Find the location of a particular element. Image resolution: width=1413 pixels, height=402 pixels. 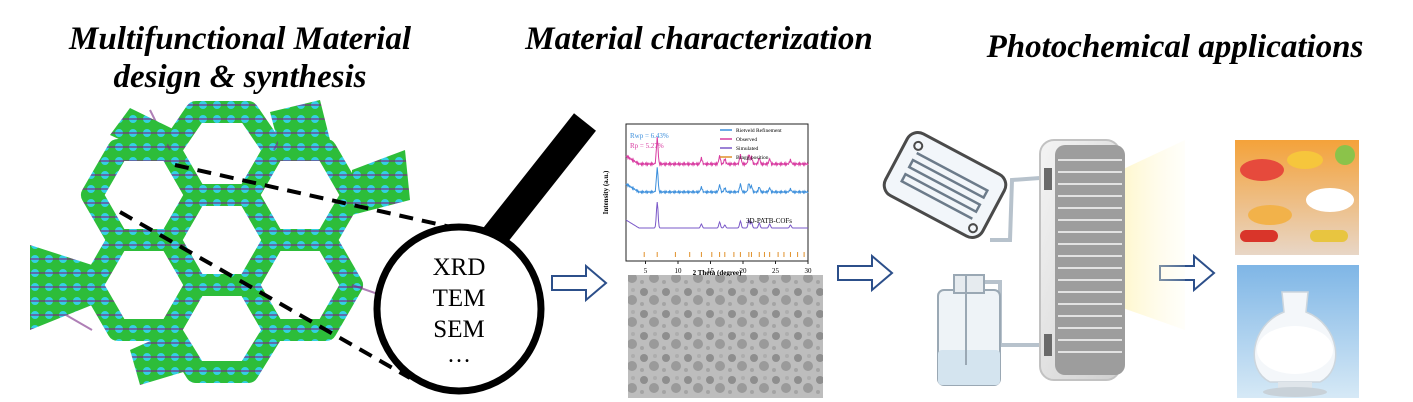

legend-label: Rietveld Refinement is located at coordinates (759, 130).